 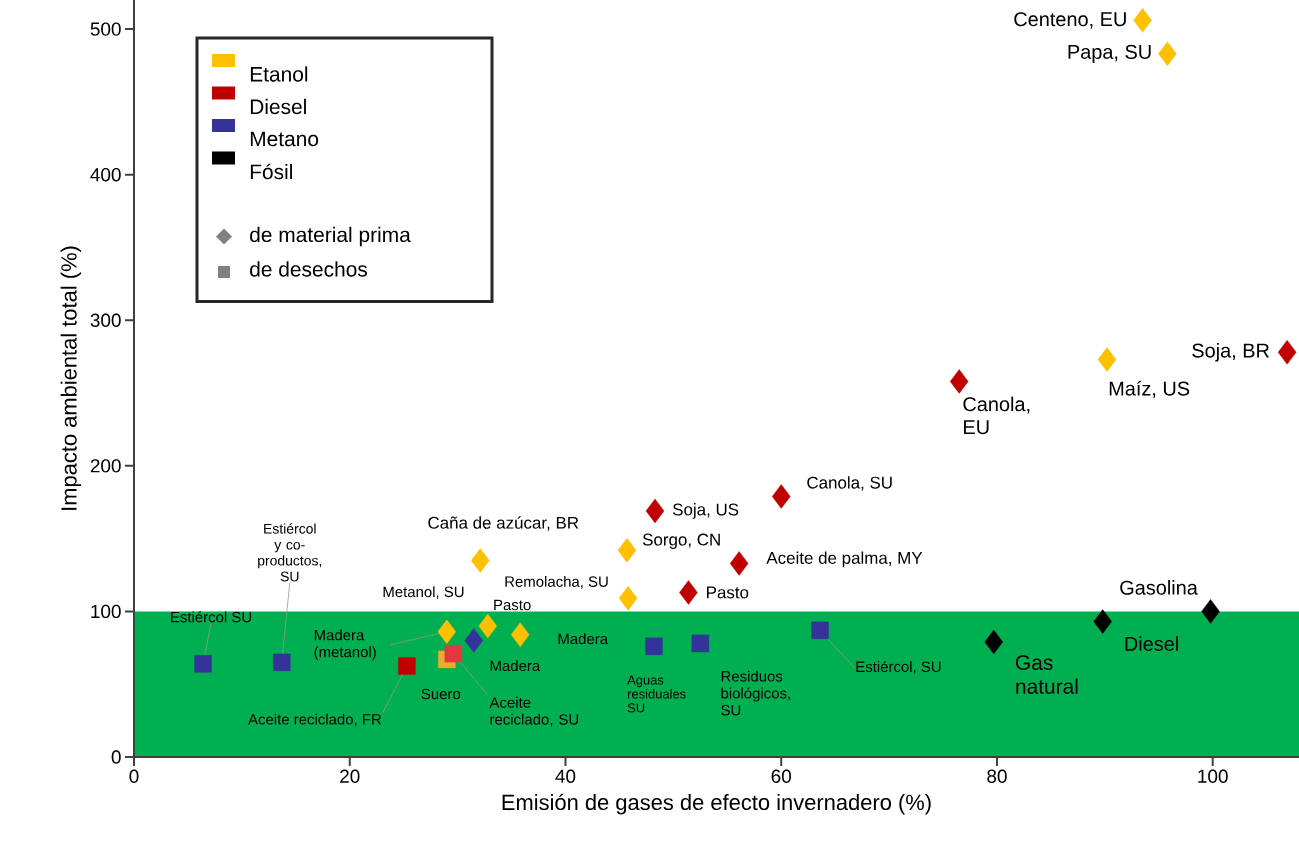 What do you see at coordinates (350, 776) in the screenshot?
I see `x-tick-label: 20` at bounding box center [350, 776].